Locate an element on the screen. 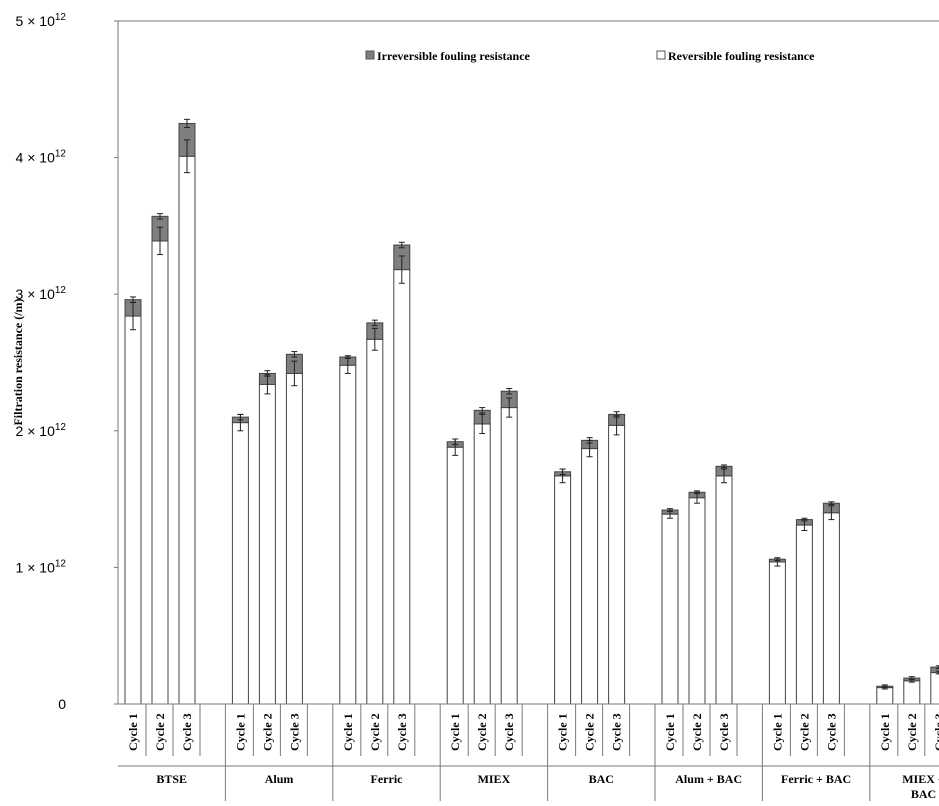 The width and height of the screenshot is (939, 806). group-label: Alum is located at coordinates (279, 779).